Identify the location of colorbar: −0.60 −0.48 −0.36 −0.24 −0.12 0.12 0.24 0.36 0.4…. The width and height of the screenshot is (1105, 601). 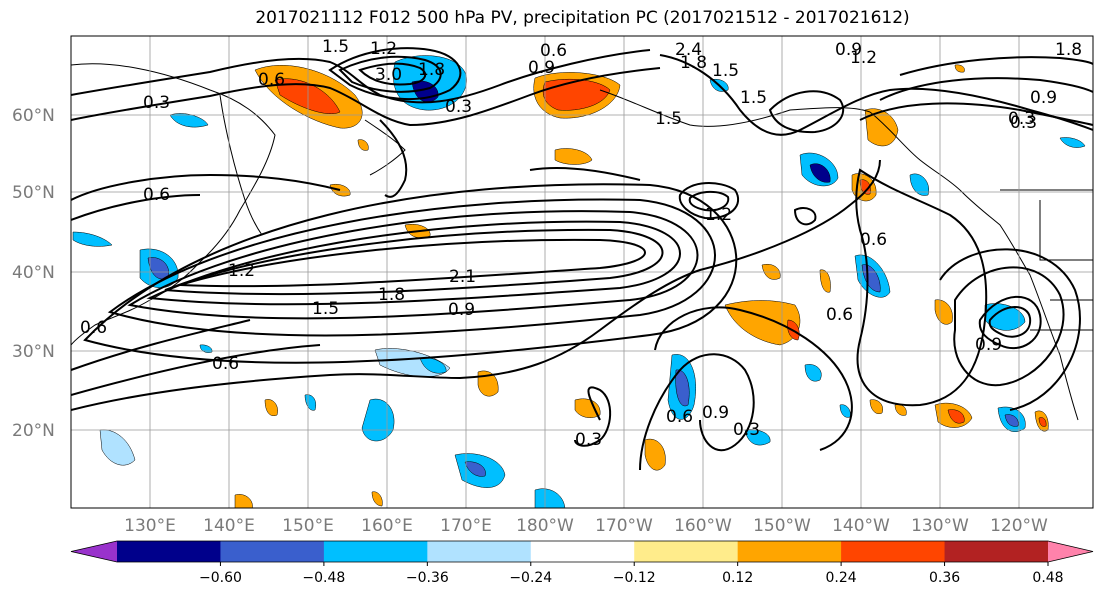
(582, 563).